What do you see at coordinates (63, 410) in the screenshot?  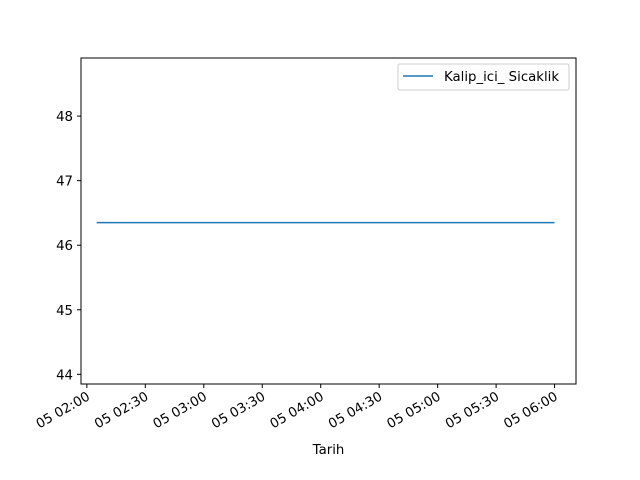 I see `x-tick-label: 05 02:00` at bounding box center [63, 410].